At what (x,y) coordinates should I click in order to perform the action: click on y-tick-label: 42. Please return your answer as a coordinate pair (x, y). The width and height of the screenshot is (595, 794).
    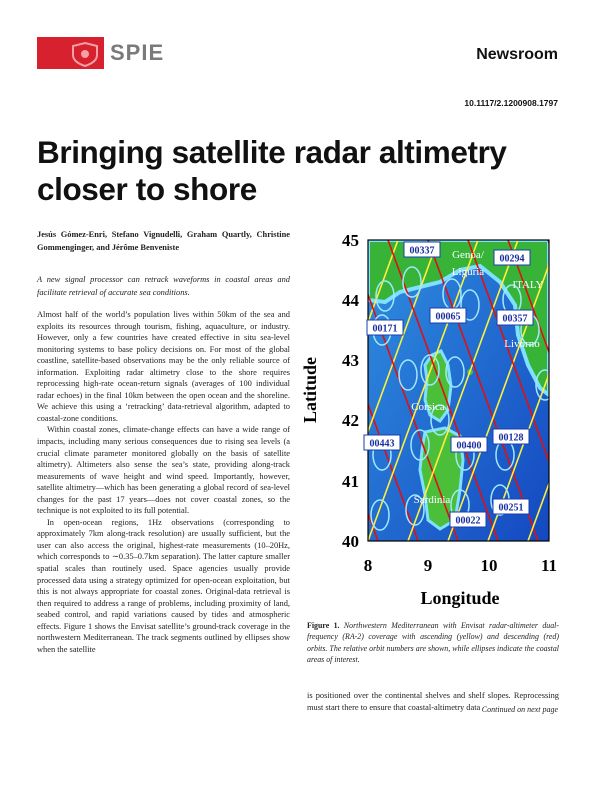
    Looking at the image, I should click on (350, 420).